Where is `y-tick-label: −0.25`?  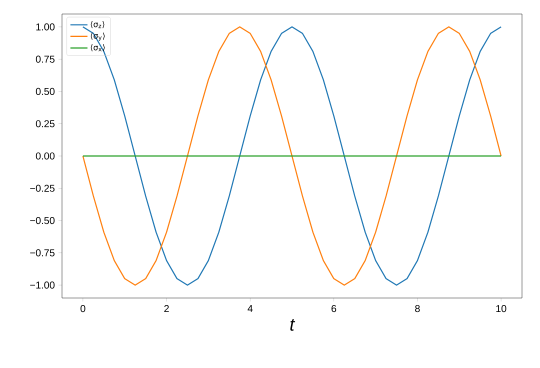 y-tick-label: −0.25 is located at coordinates (42, 188).